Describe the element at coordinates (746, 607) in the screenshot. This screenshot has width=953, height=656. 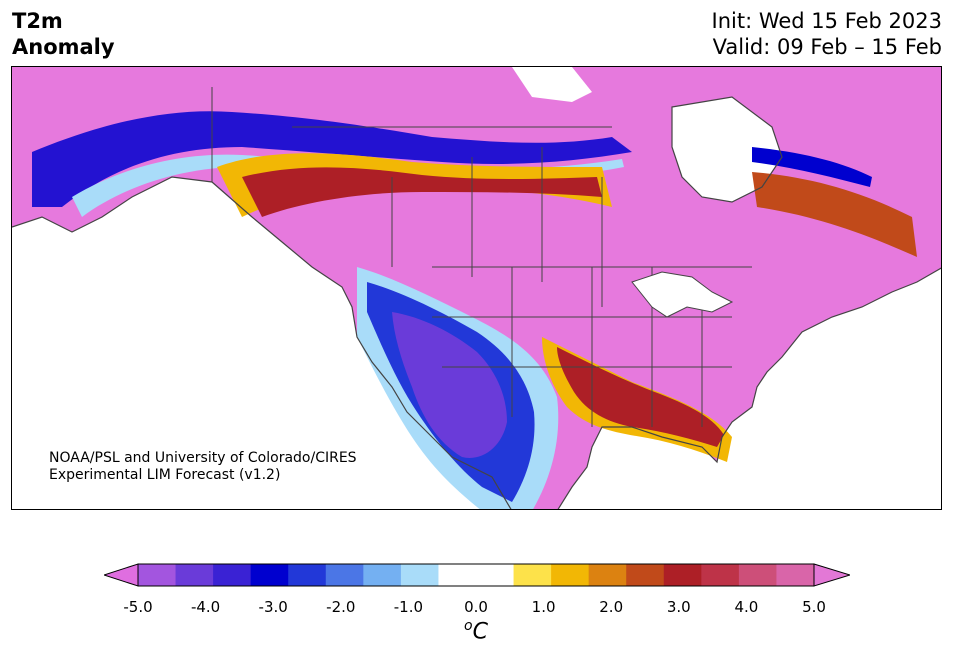
I see `colorbar-tick-label: 4.0` at that location.